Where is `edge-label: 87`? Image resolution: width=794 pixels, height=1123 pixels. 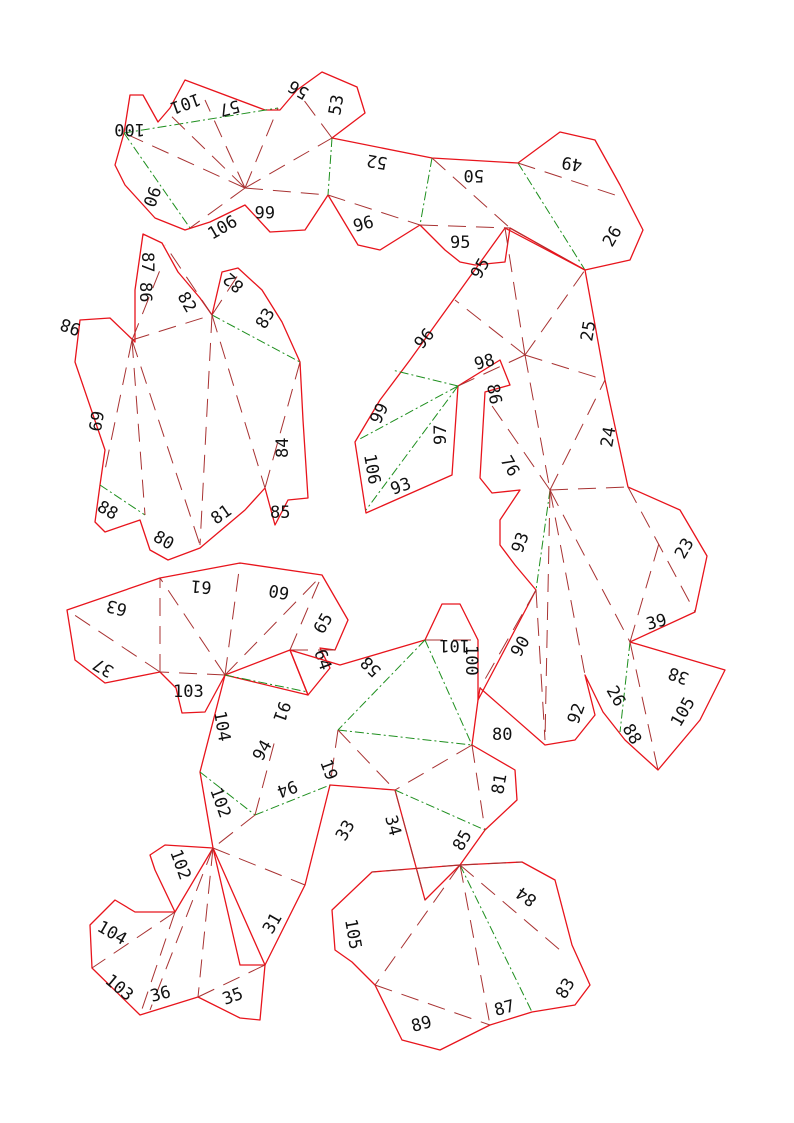 edge-label: 87 is located at coordinates (147, 262).